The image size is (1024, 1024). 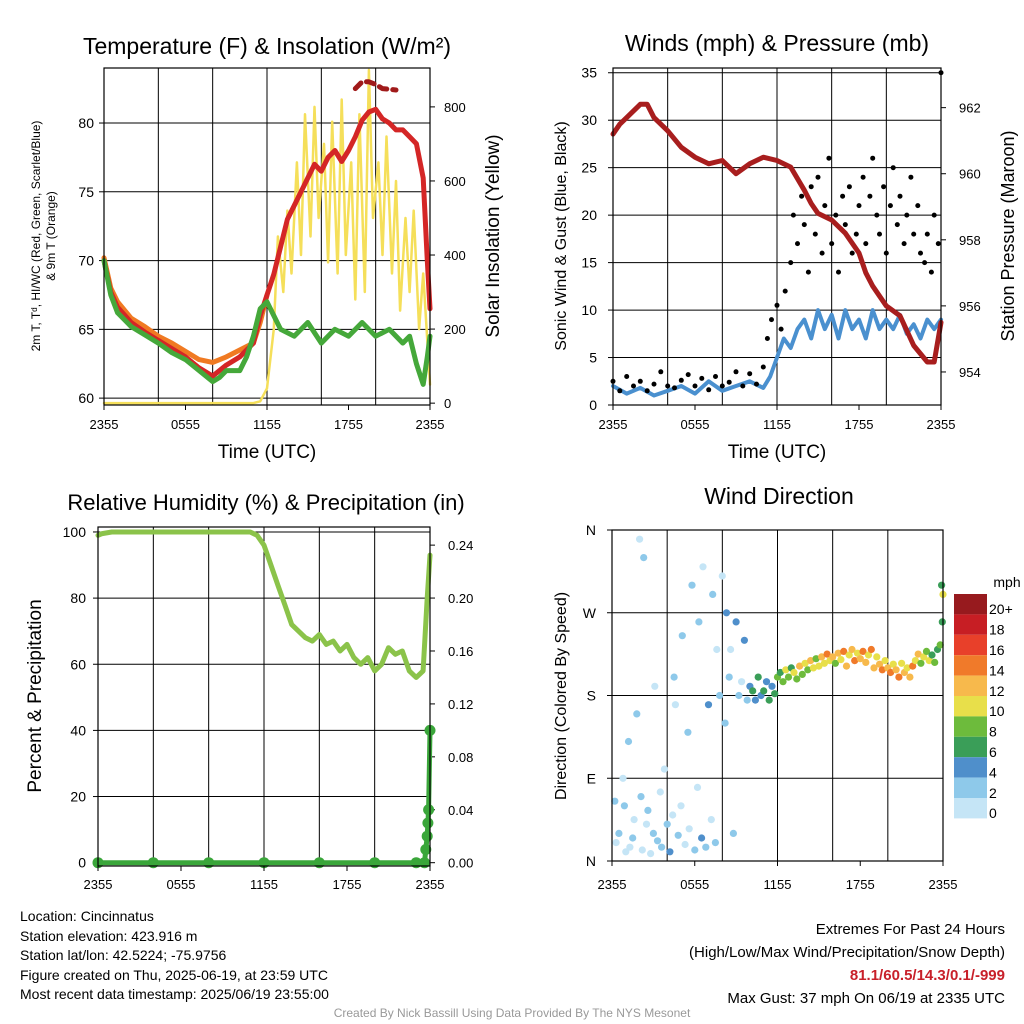 What do you see at coordinates (75, 532) in the screenshot?
I see `y-tick-label: 100` at bounding box center [75, 532].